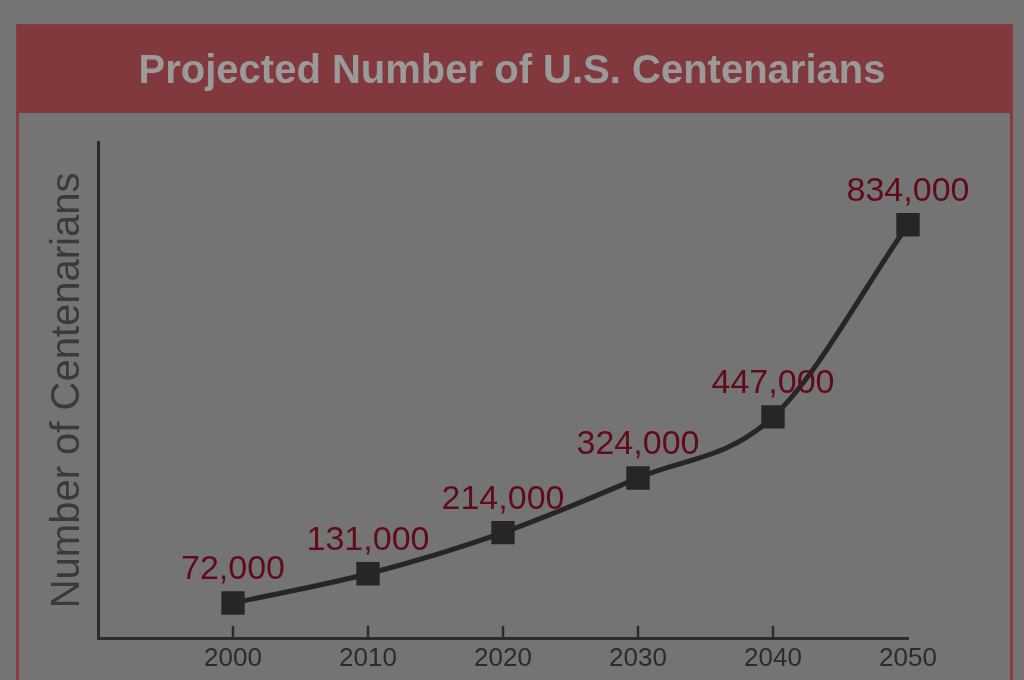 Image resolution: width=1024 pixels, height=680 pixels. I want to click on data-label: 72,000, so click(233, 567).